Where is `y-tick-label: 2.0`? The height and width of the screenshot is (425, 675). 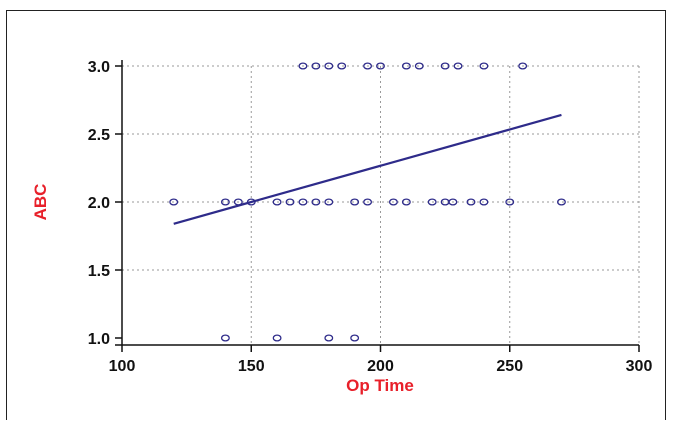
y-tick-label: 2.0 is located at coordinates (99, 203).